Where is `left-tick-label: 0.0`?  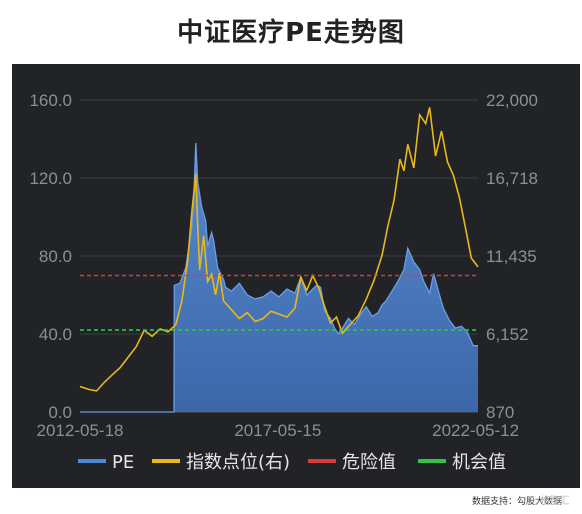
left-tick-label: 0.0 is located at coordinates (60, 412).